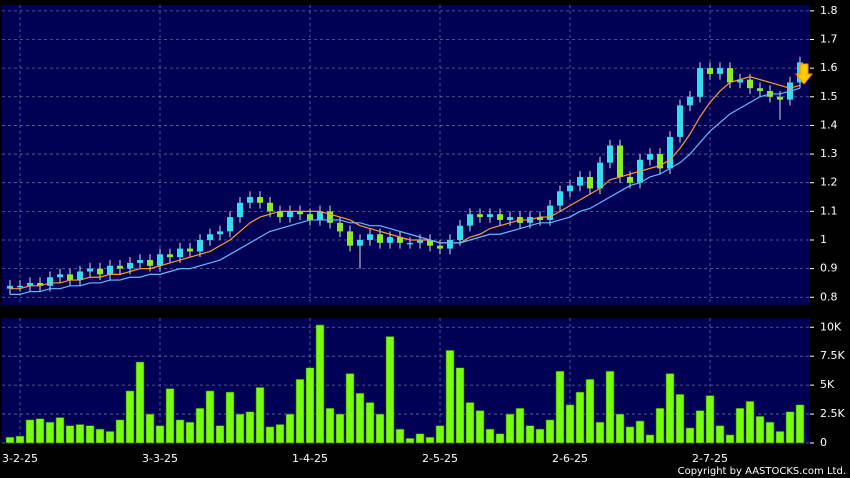 The image size is (850, 478). I want to click on x-tick-label: 2-6-25, so click(570, 458).